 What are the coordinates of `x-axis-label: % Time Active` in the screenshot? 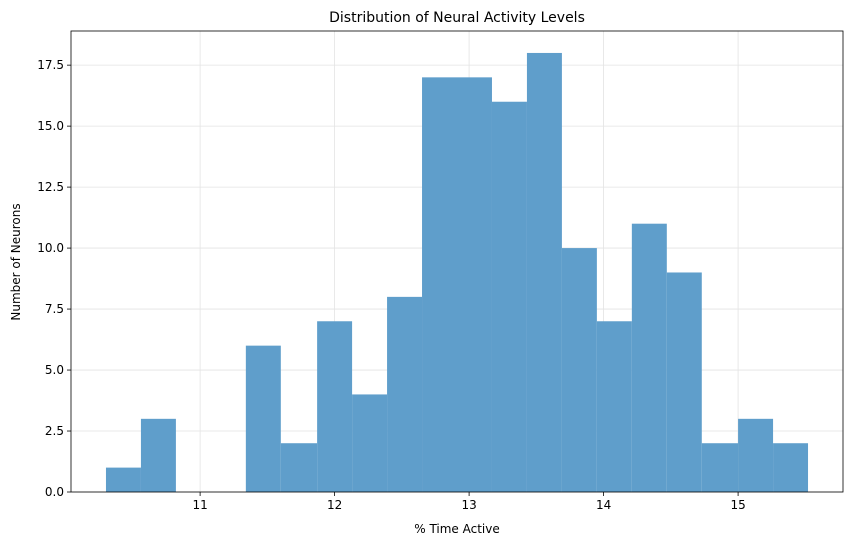 It's located at (457, 529).